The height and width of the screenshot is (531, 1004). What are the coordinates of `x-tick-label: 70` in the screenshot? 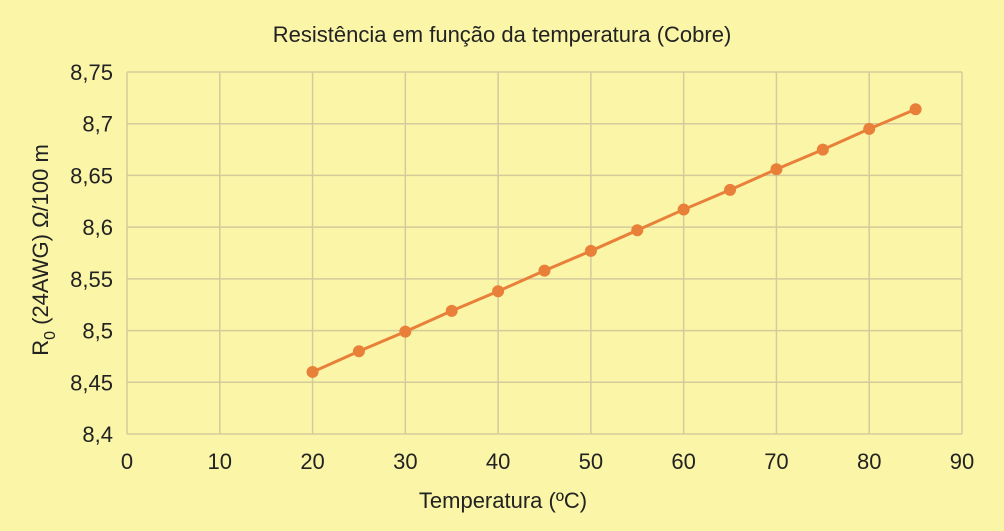 It's located at (776, 461).